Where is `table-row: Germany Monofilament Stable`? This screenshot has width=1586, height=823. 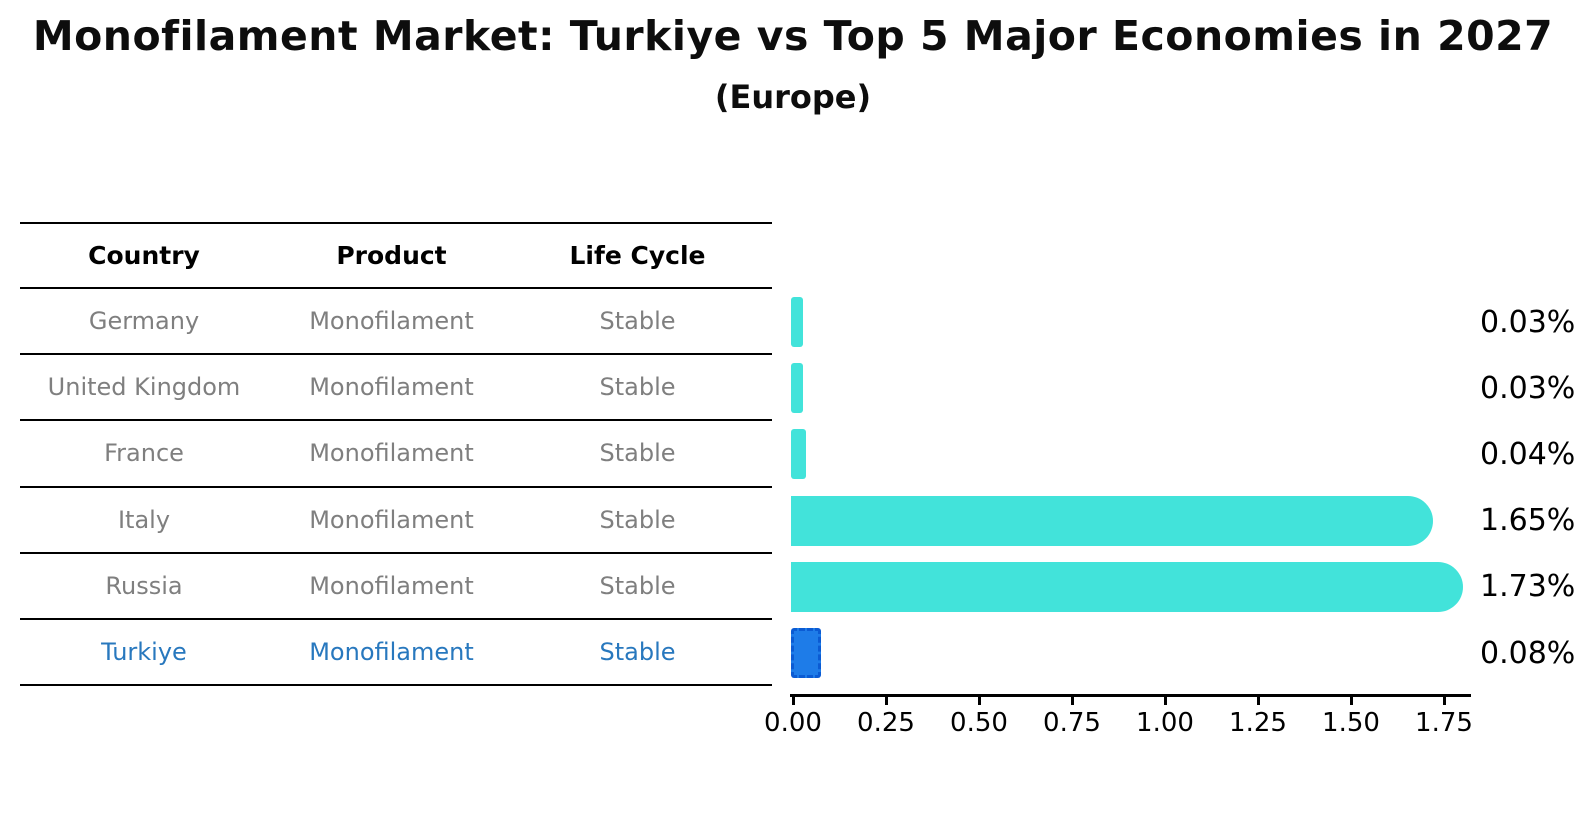 table-row: Germany Monofilament Stable is located at coordinates (396, 322).